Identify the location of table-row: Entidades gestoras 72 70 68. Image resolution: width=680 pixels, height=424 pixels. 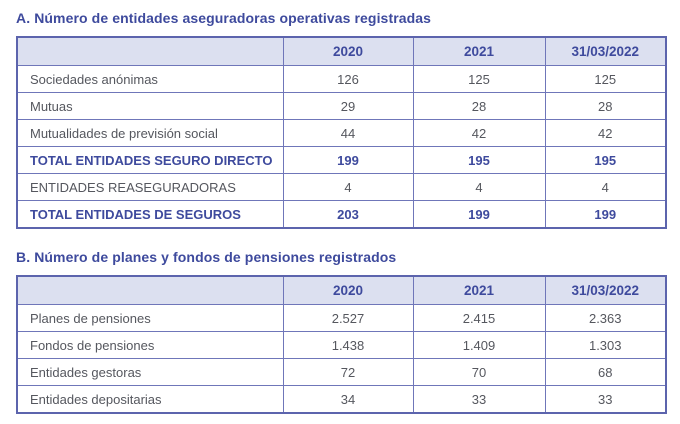
(341, 372).